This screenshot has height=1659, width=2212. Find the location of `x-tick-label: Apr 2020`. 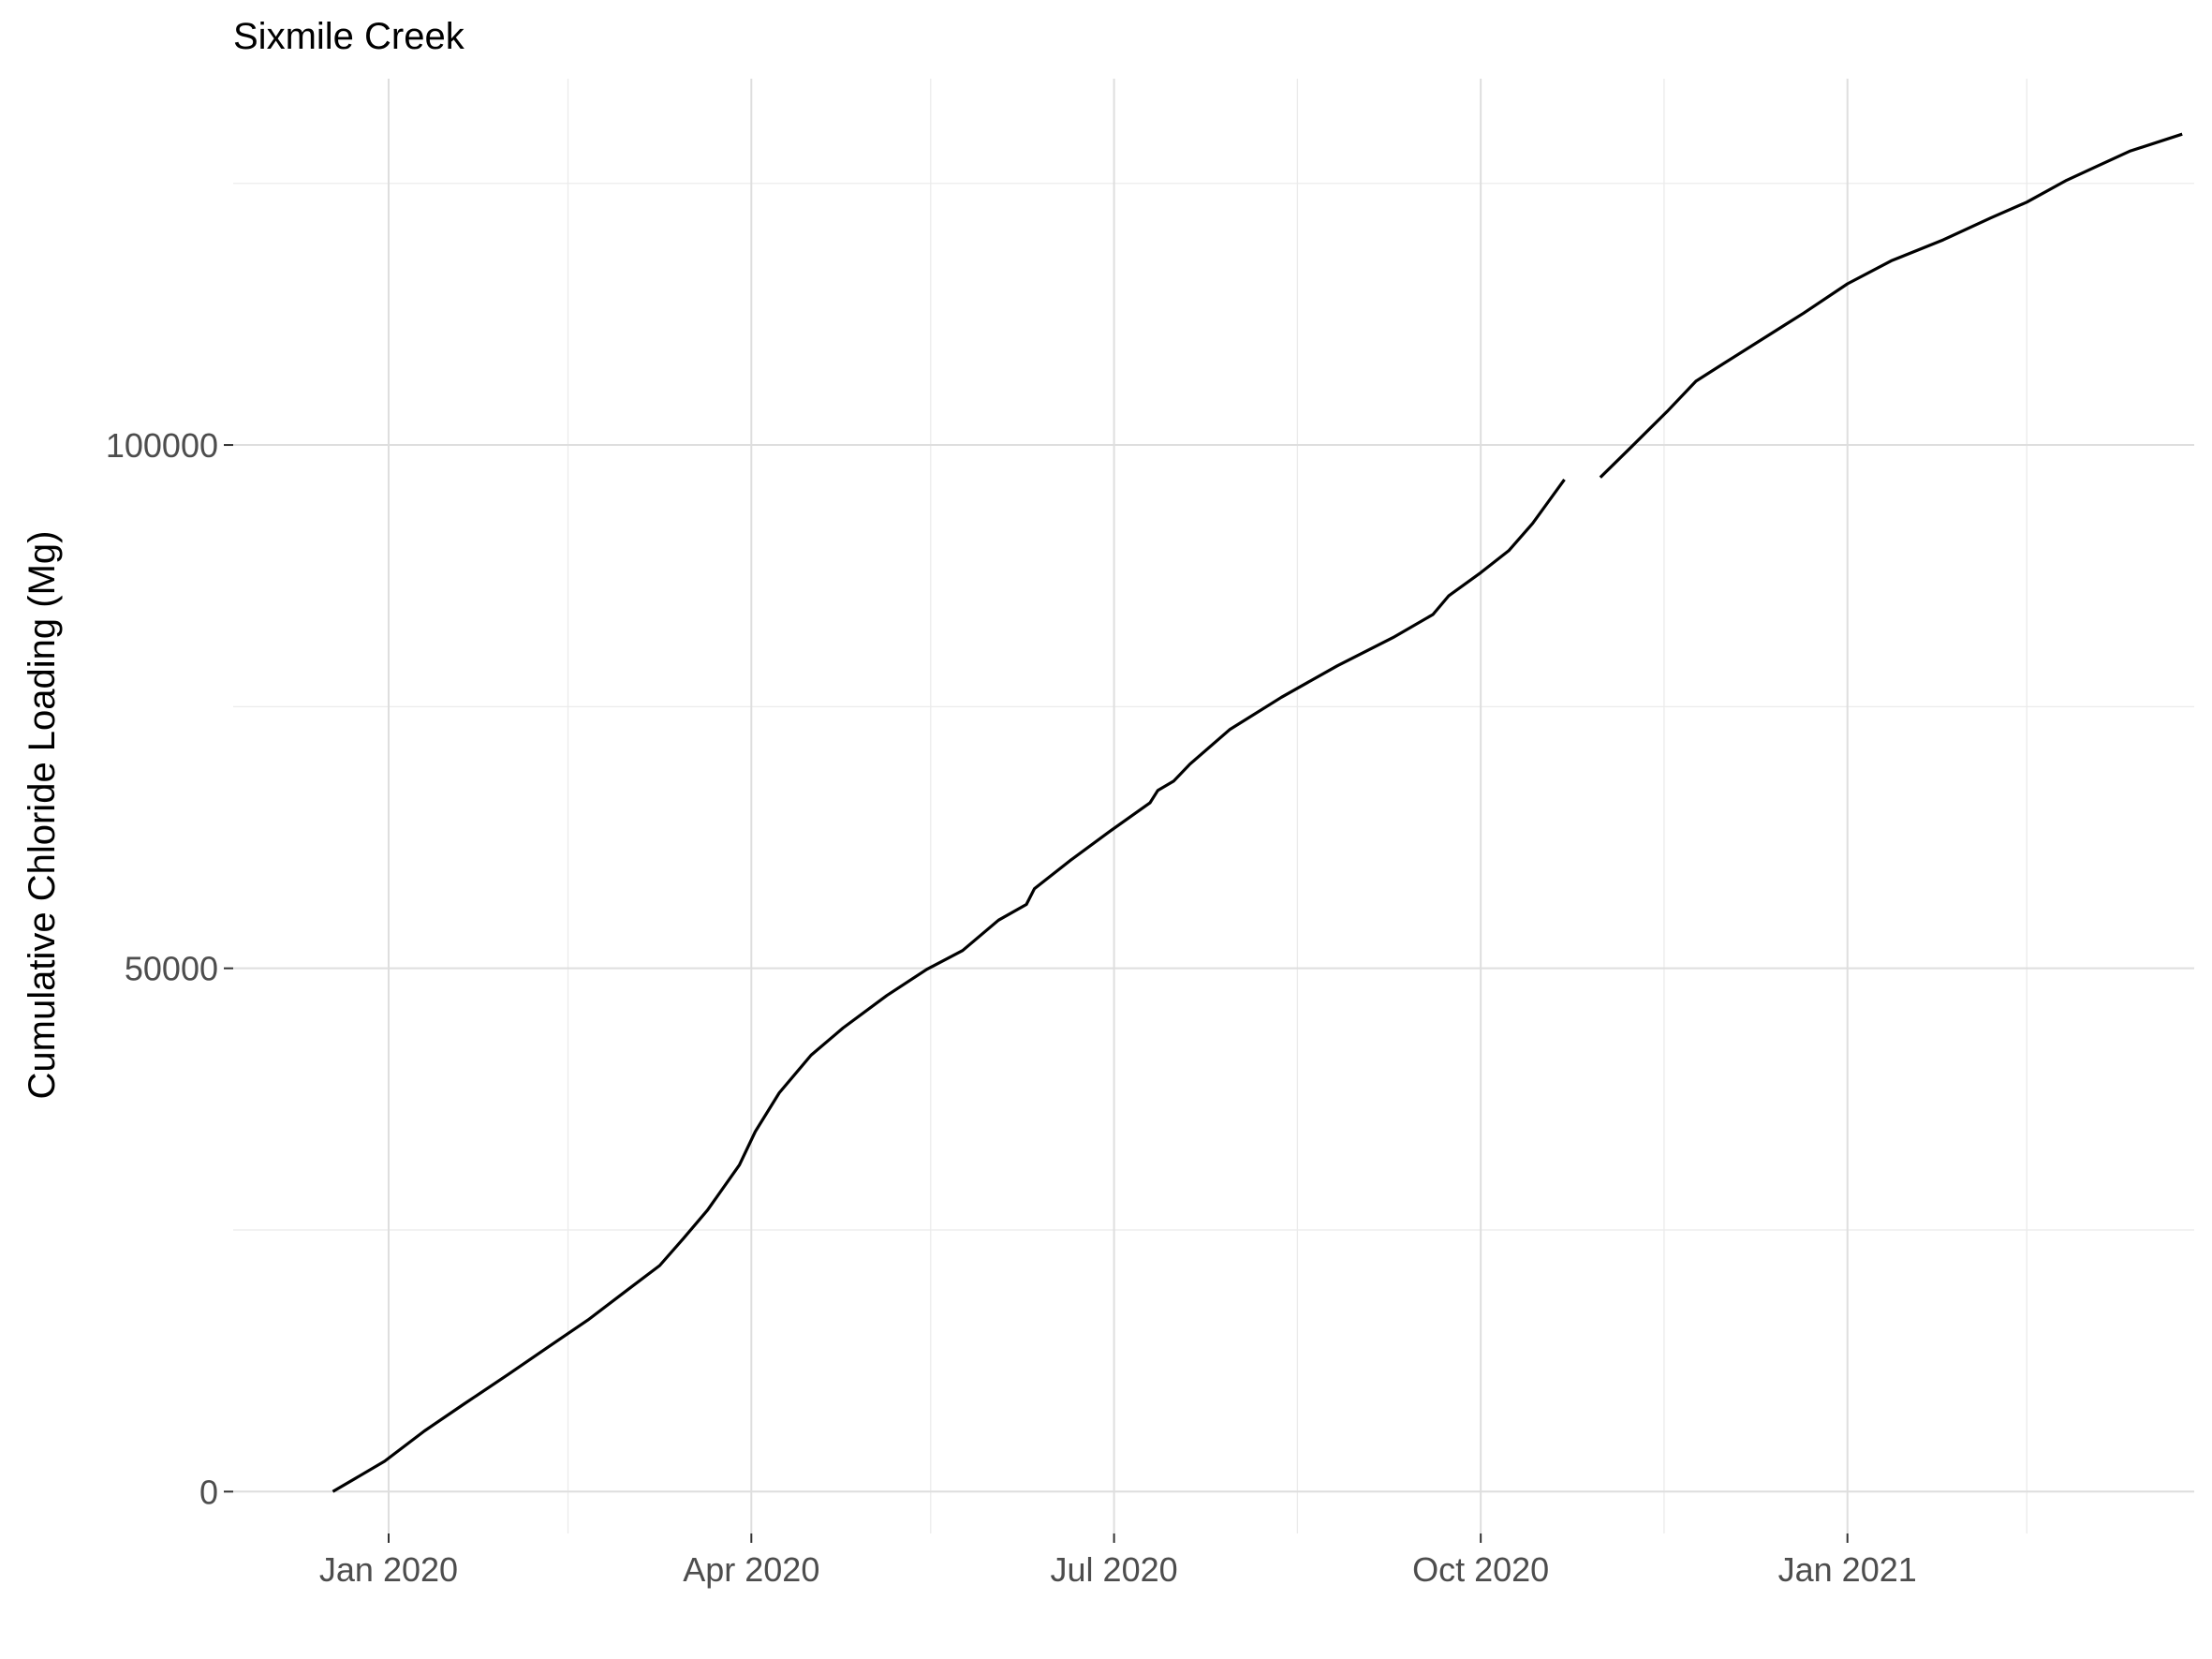

x-tick-label: Apr 2020 is located at coordinates (751, 1569).